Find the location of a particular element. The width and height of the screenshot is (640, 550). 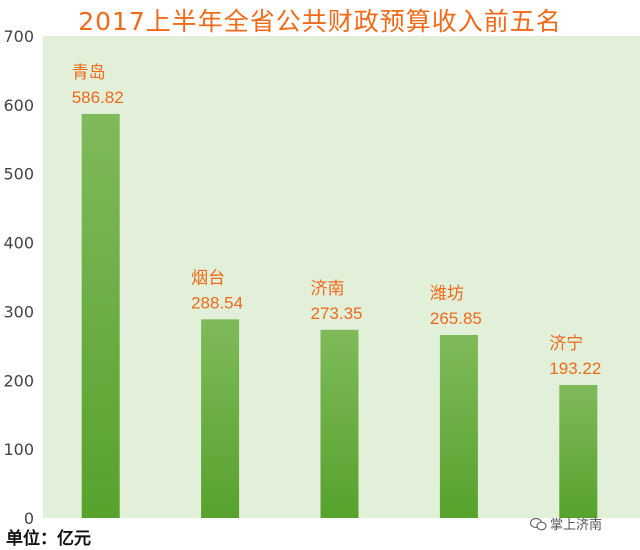

chart-title: 2017上半年全省公共财政预算收入前五名 is located at coordinates (320, 21).